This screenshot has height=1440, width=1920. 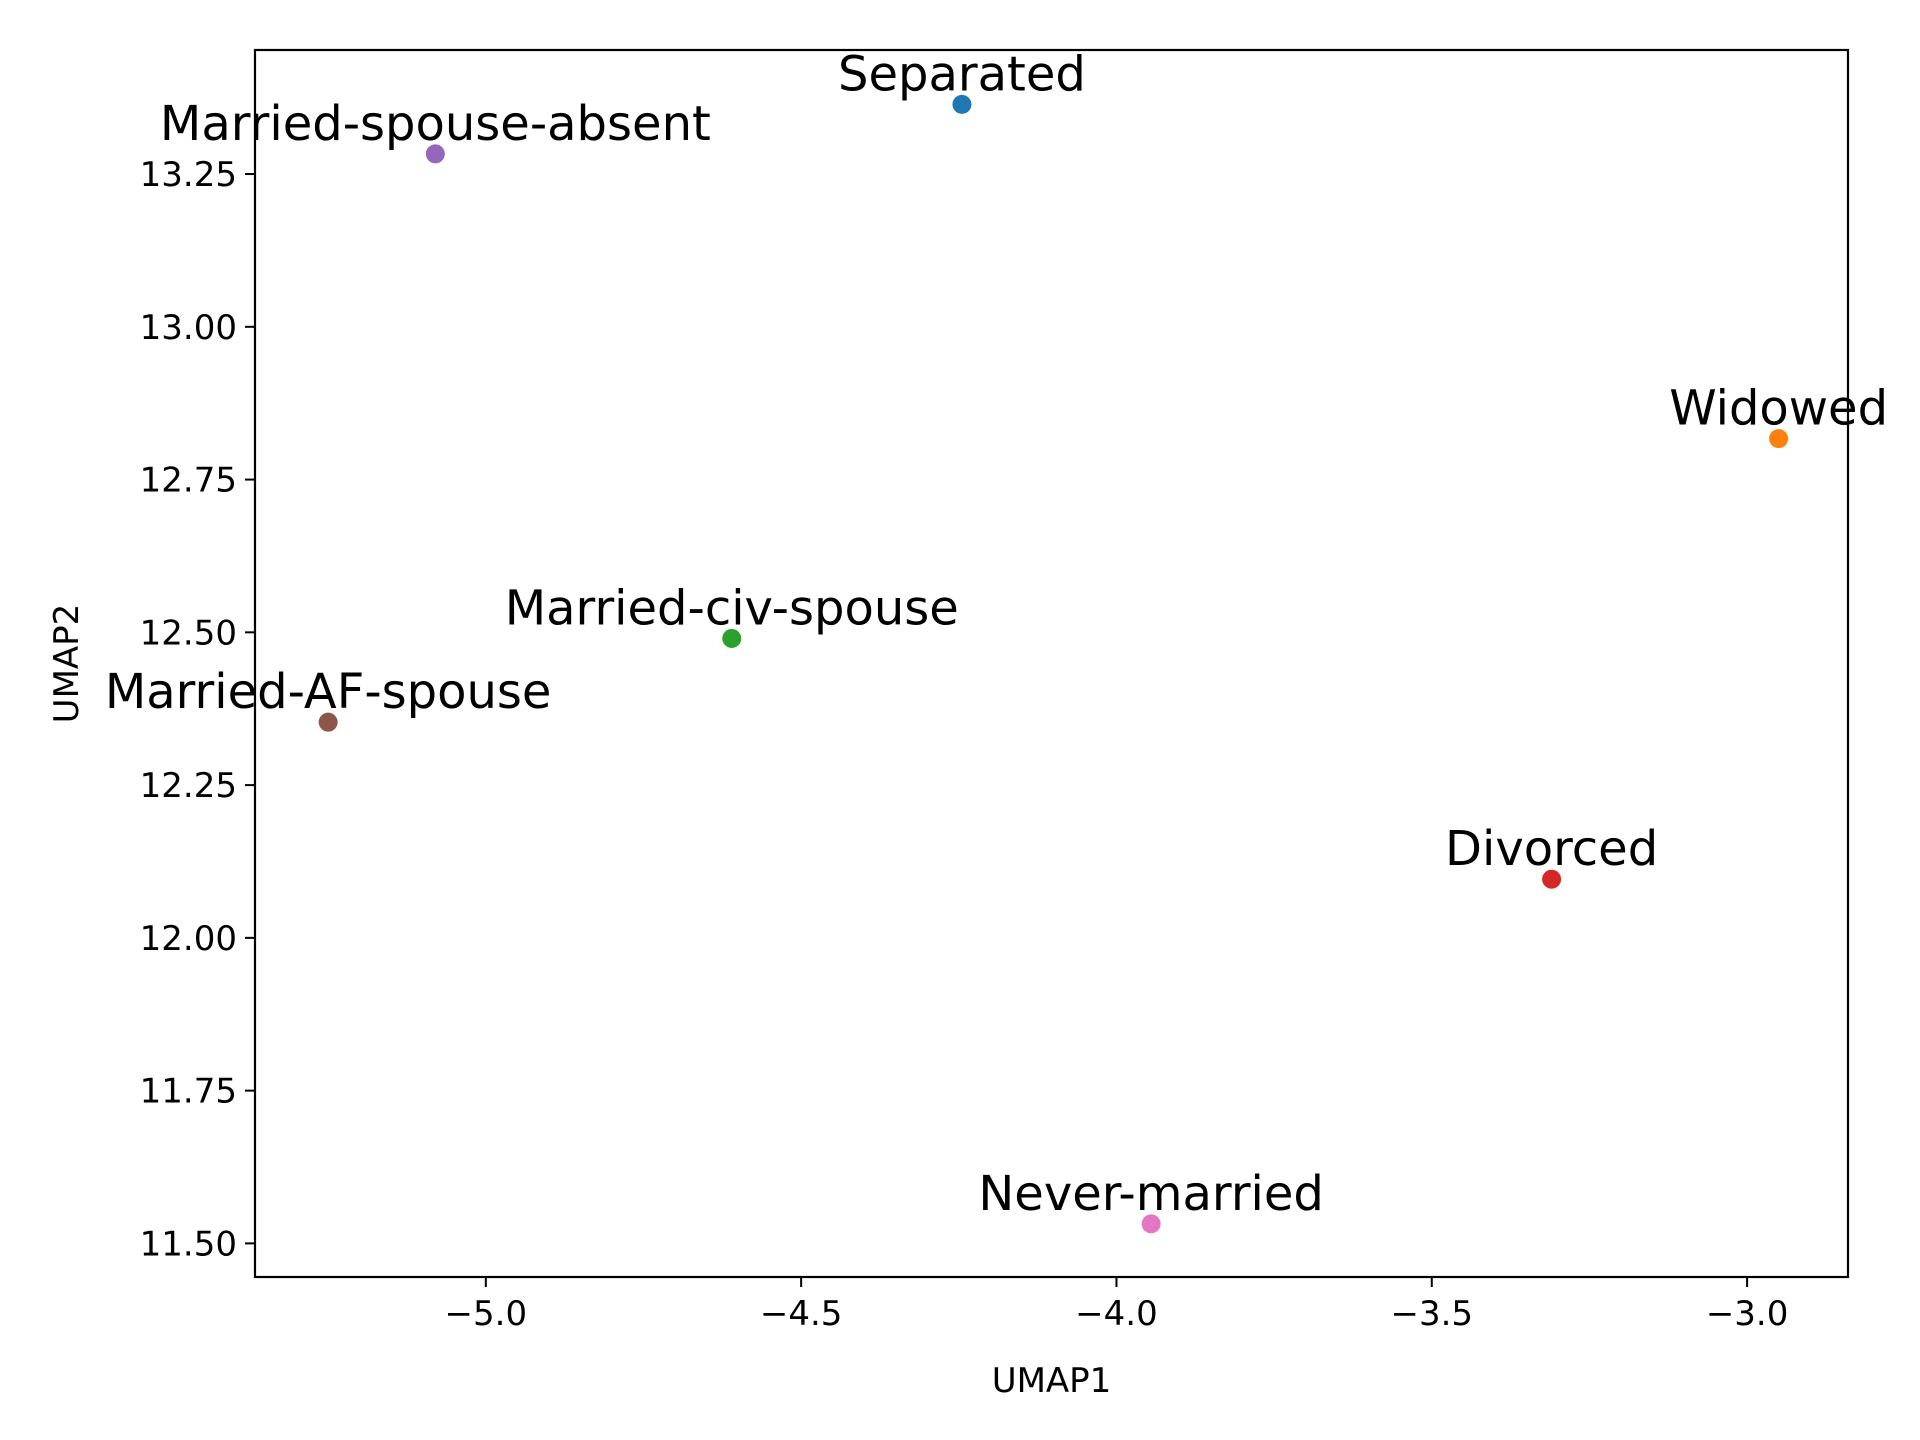 I want to click on x-tick-label: −4.5, so click(x=801, y=1314).